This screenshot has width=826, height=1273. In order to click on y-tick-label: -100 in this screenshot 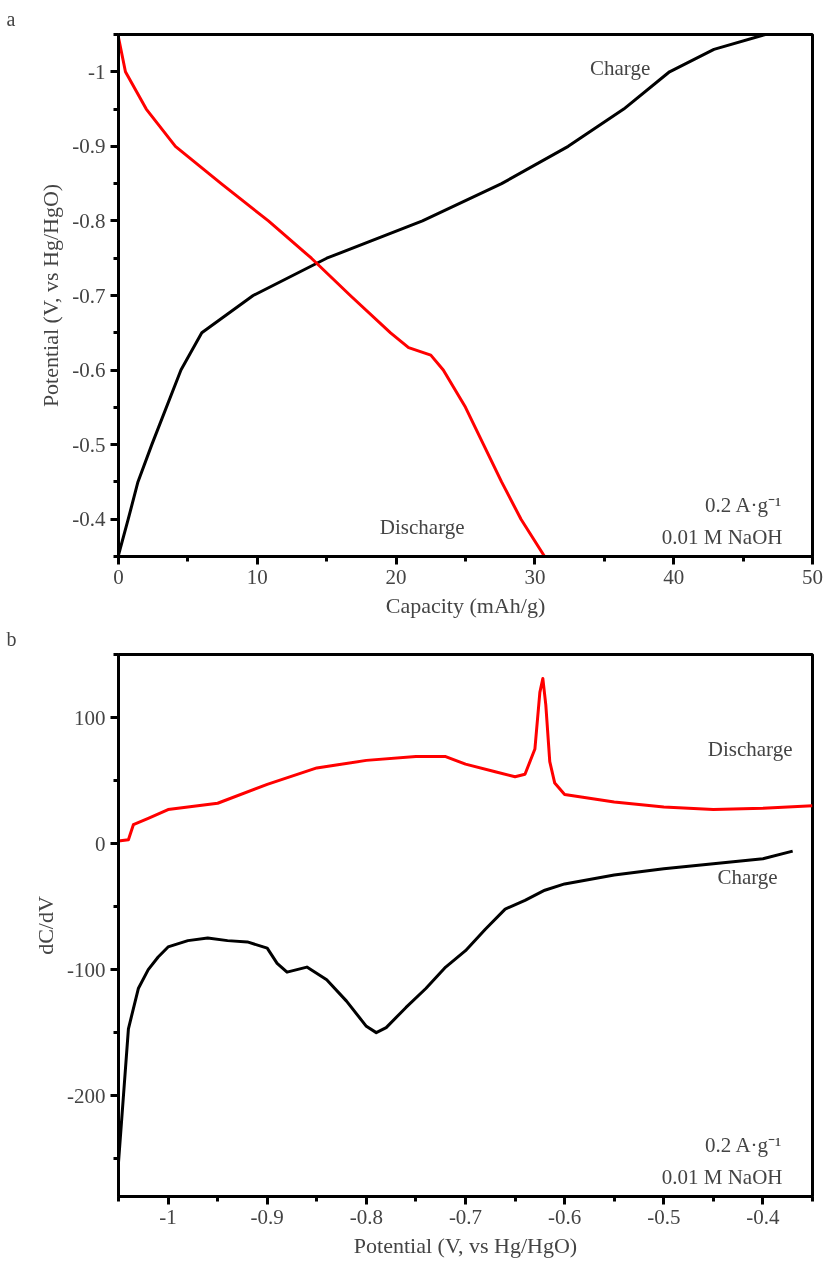, I will do `click(86, 969)`.